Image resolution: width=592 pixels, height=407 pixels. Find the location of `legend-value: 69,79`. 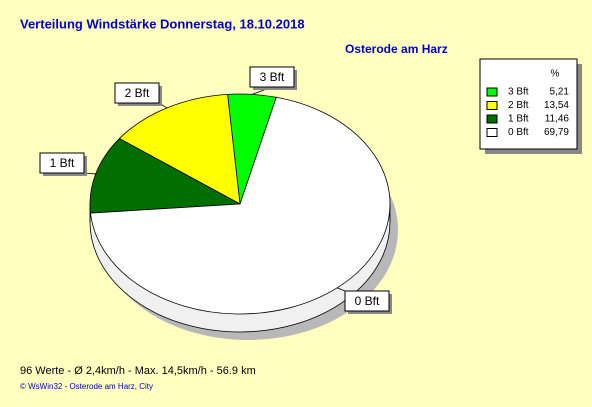

legend-value: 69,79 is located at coordinates (556, 132).